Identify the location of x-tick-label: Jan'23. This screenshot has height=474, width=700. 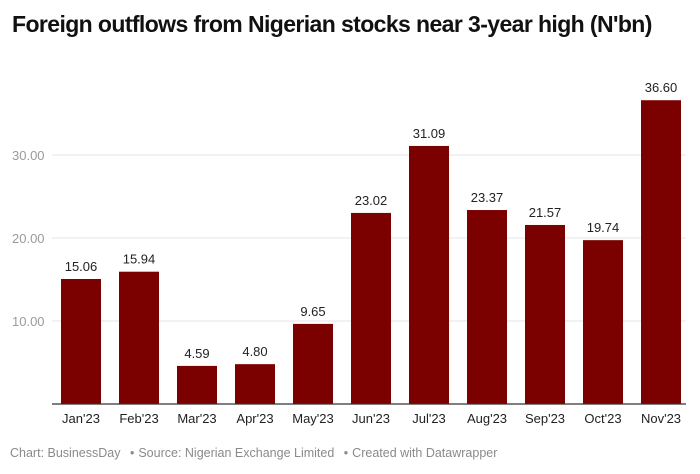
(81, 418).